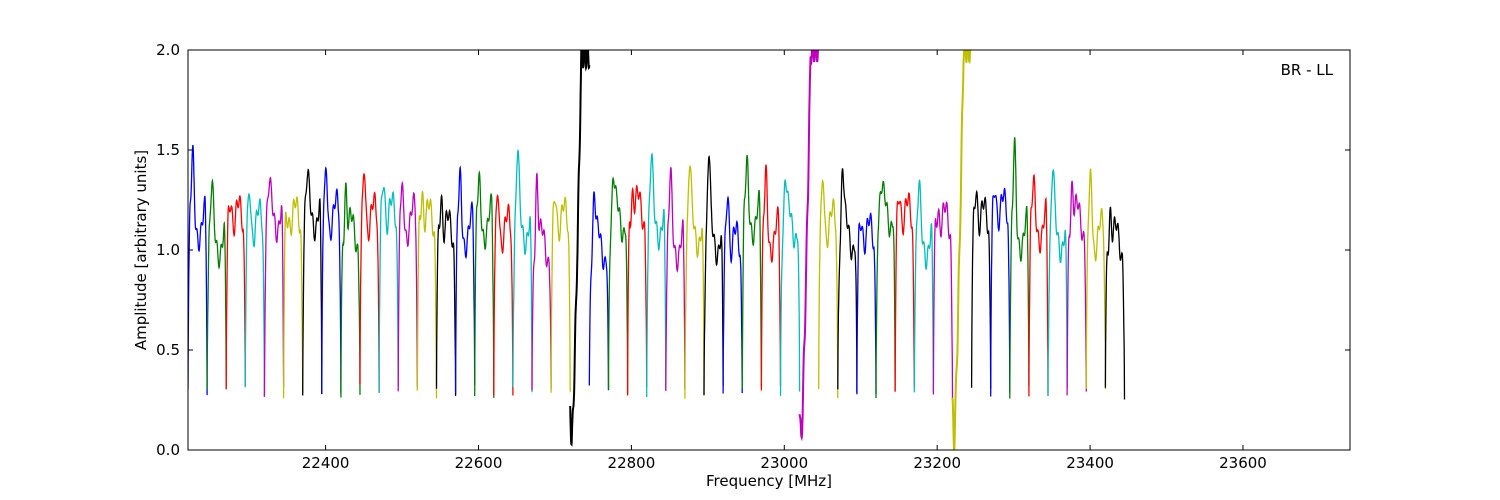  I want to click on x-tick-label: 22600, so click(479, 463).